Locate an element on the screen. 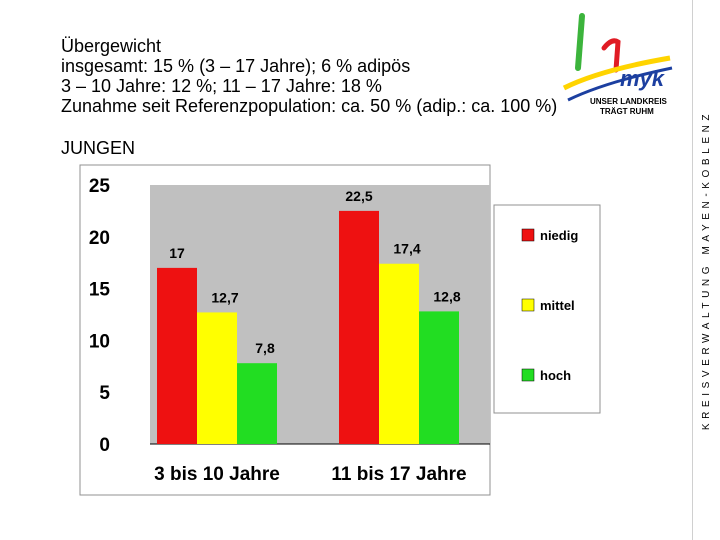  chart-subtitle: JUNGEN is located at coordinates (98, 148).